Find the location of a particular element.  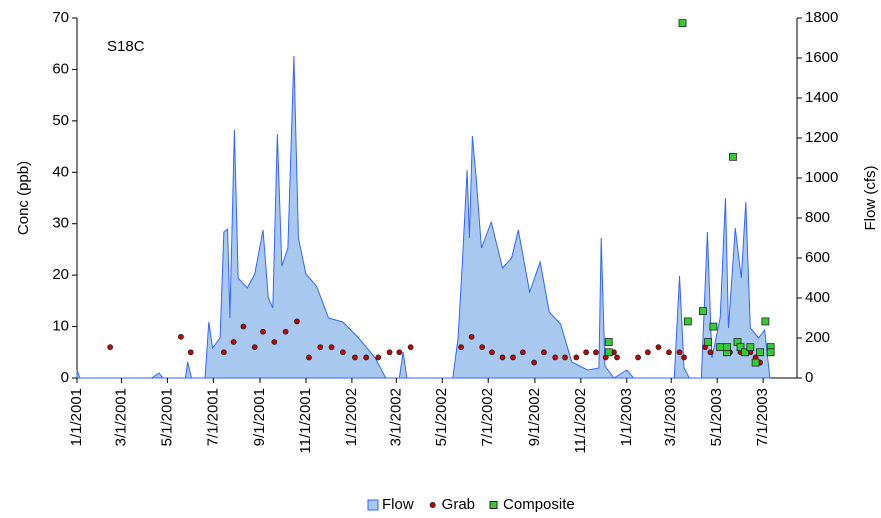

y2-tick-label: 400 is located at coordinates (817, 297).